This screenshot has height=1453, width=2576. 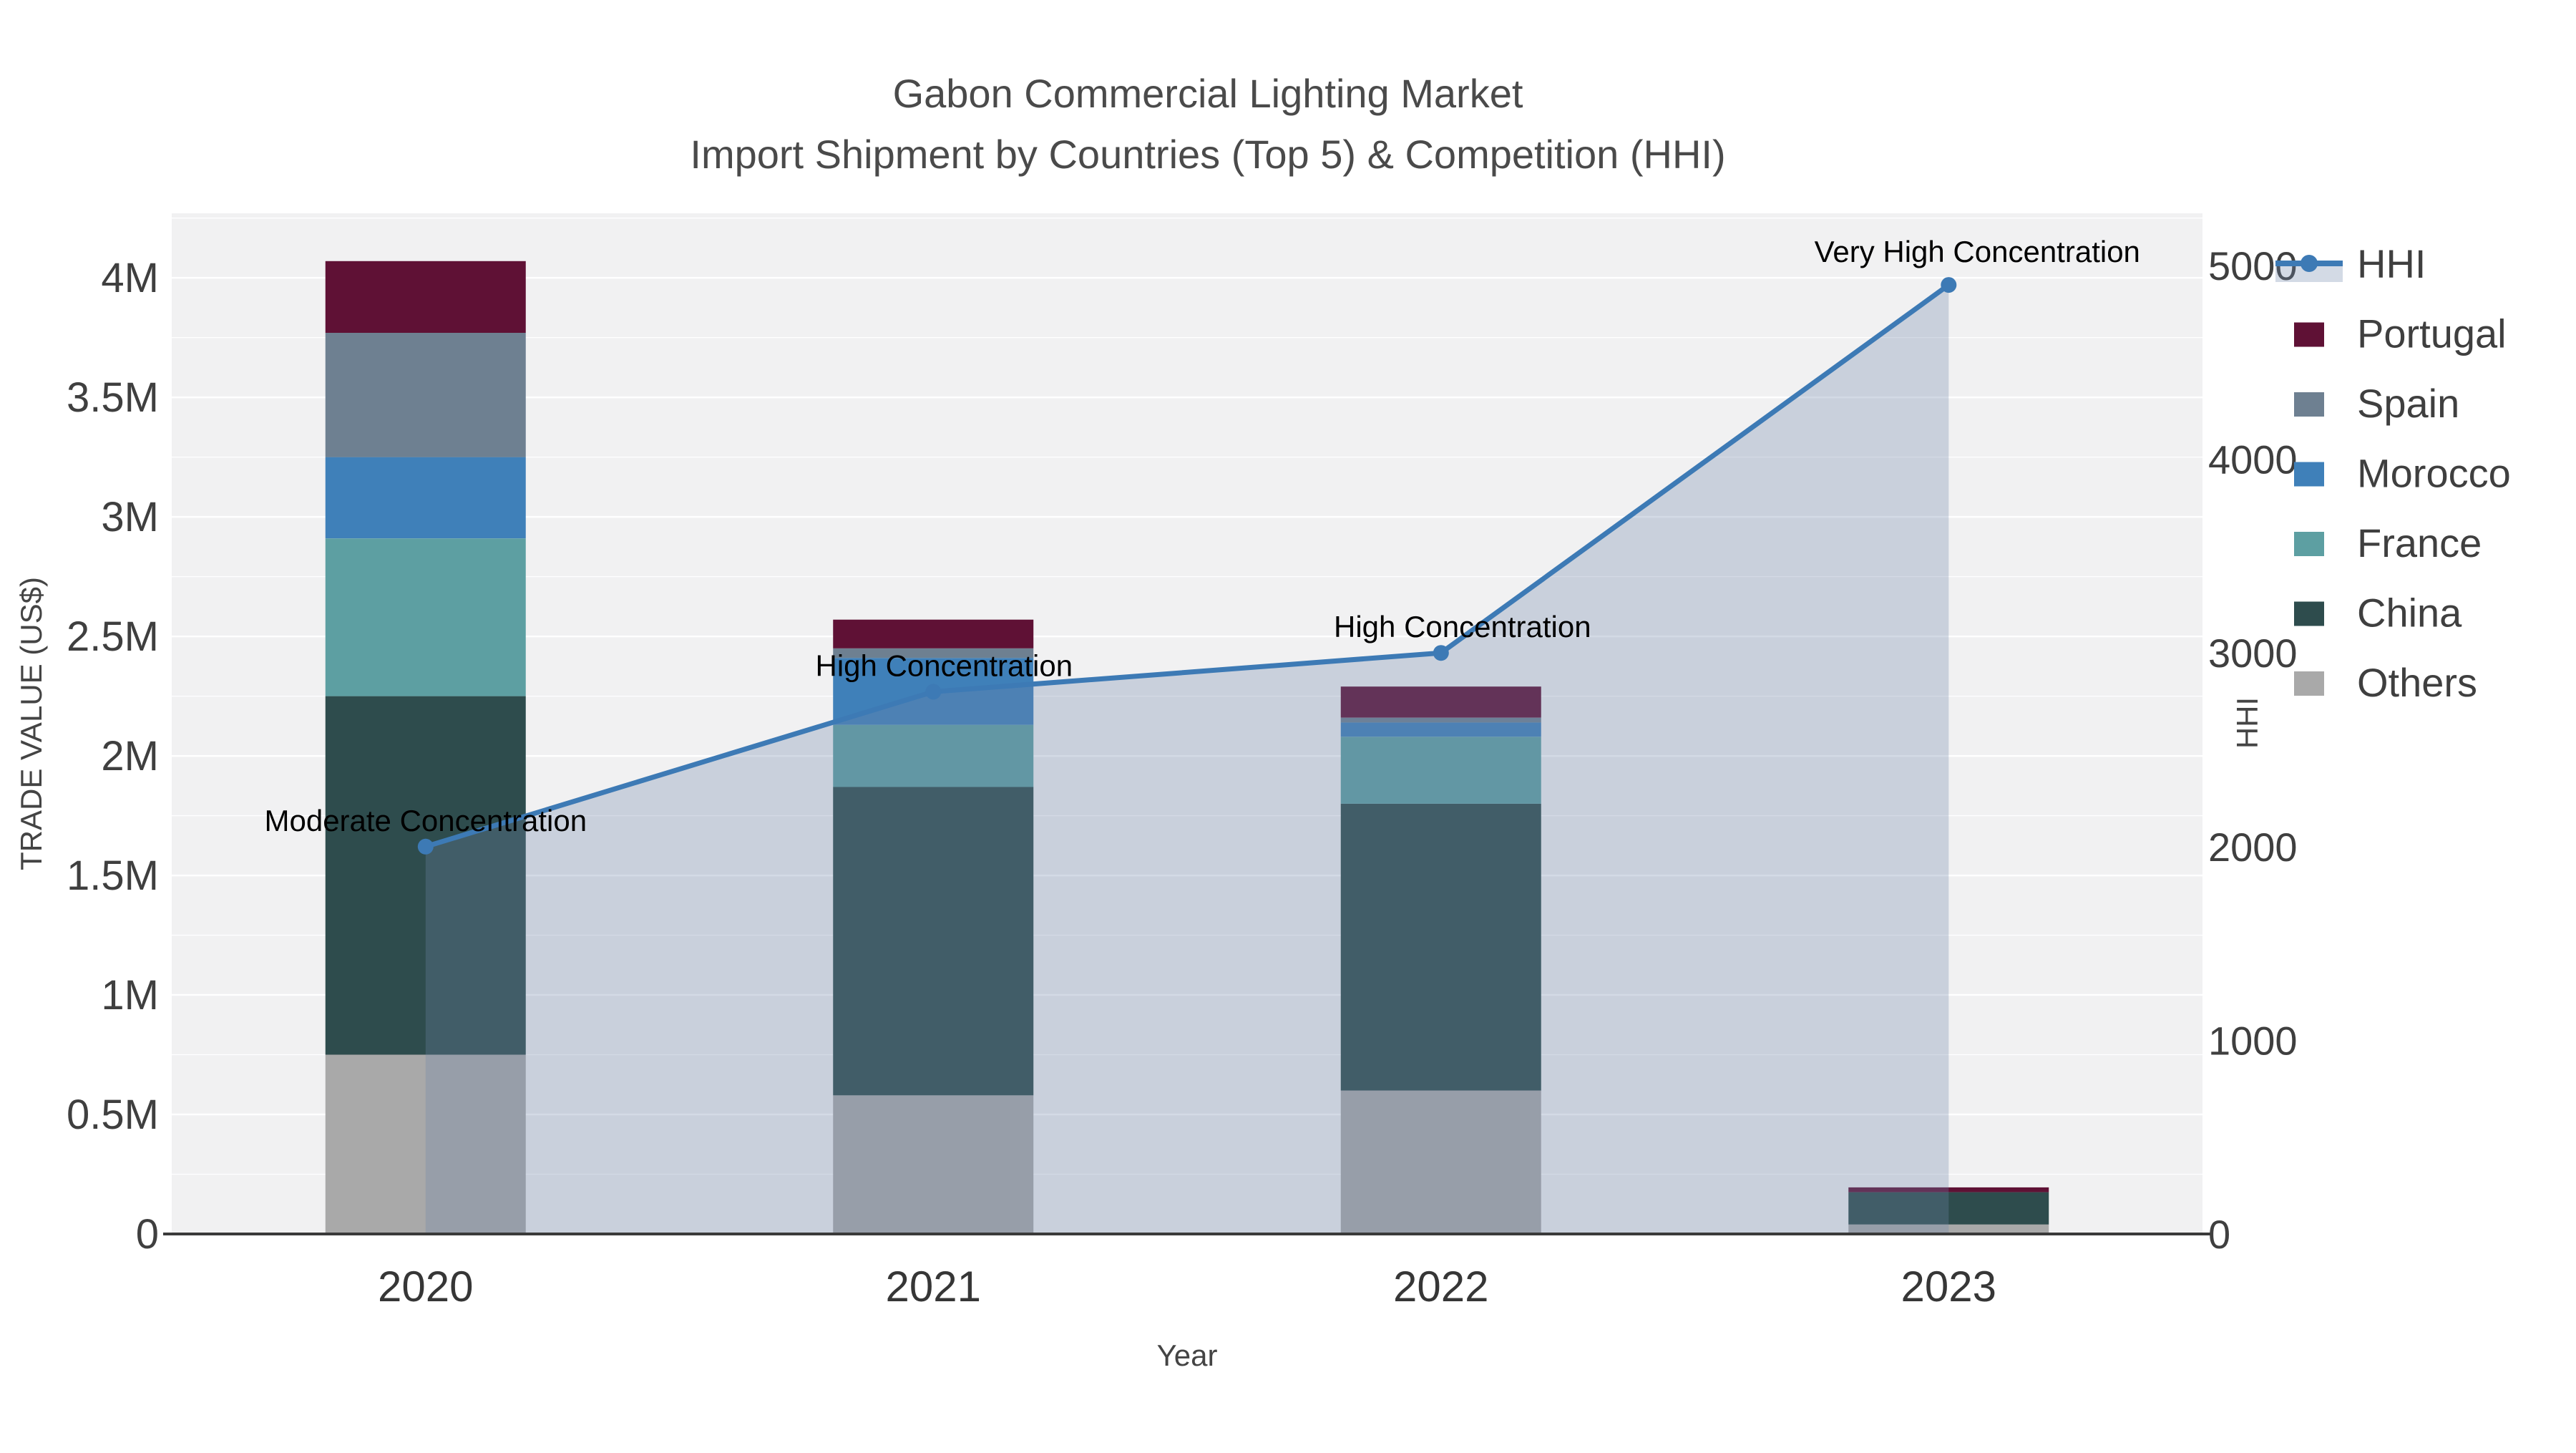 What do you see at coordinates (933, 1164) in the screenshot?
I see `bar-others-2021` at bounding box center [933, 1164].